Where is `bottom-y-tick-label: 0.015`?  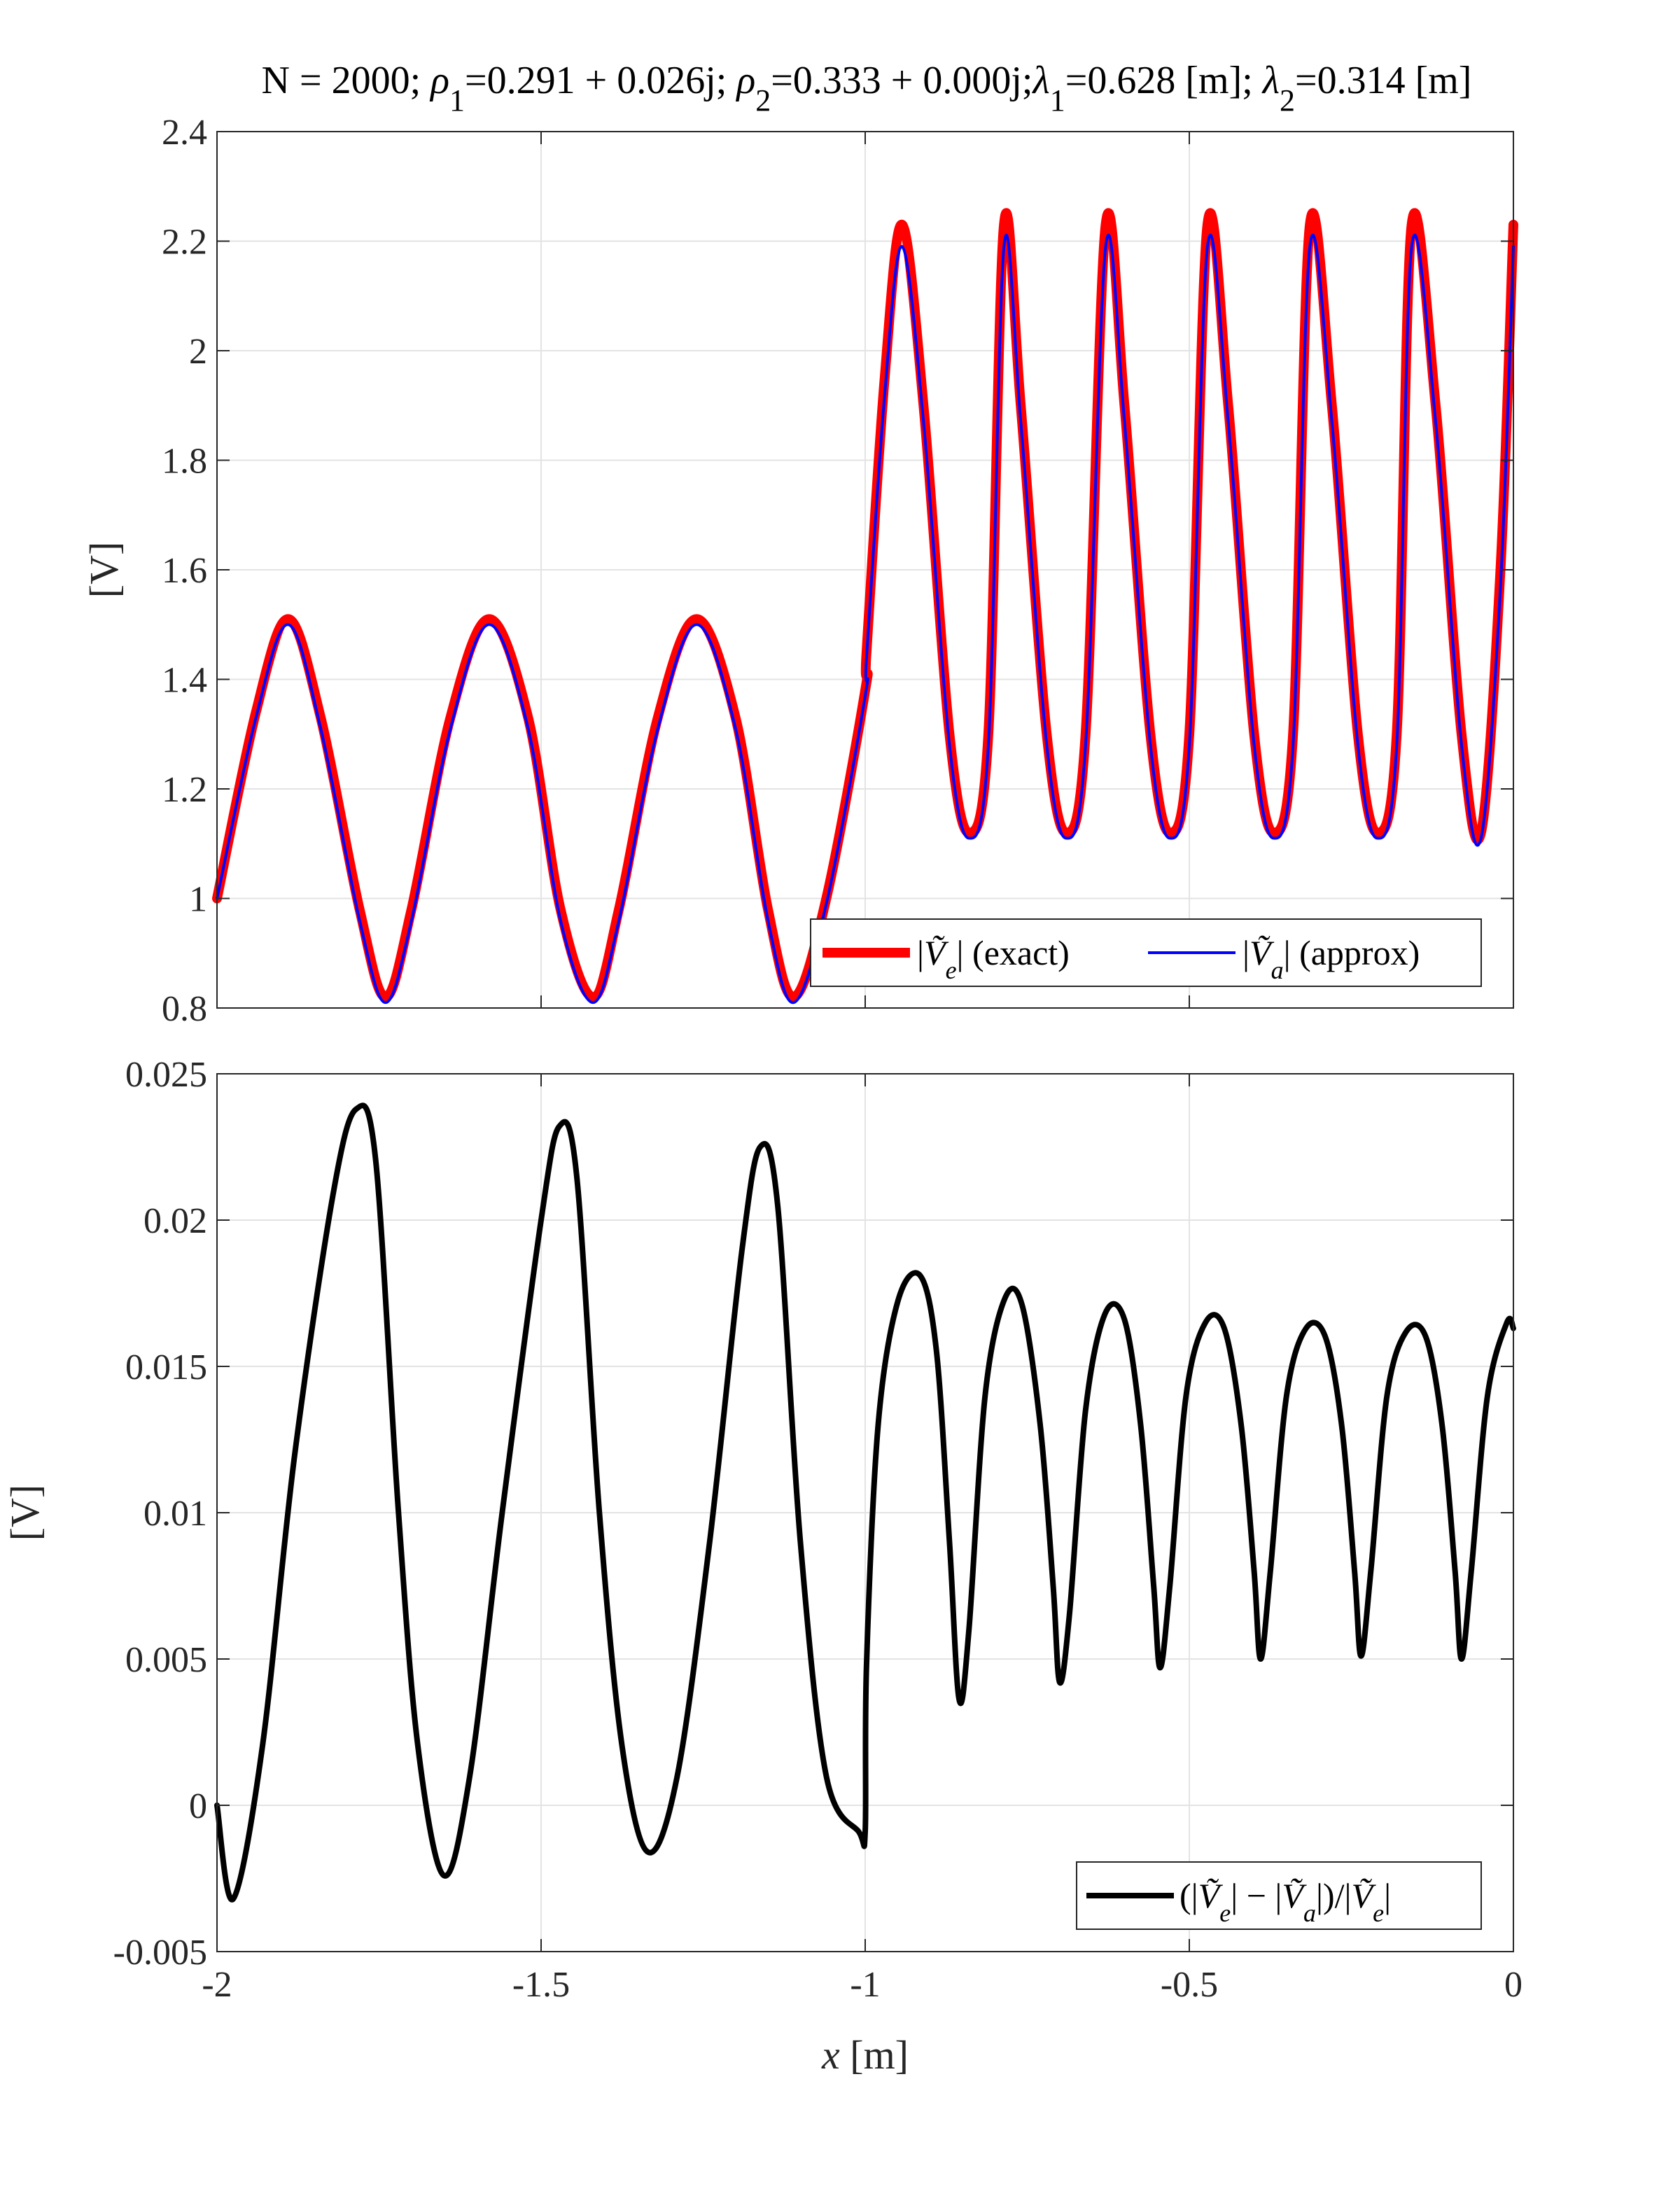 bottom-y-tick-label: 0.015 is located at coordinates (166, 1367).